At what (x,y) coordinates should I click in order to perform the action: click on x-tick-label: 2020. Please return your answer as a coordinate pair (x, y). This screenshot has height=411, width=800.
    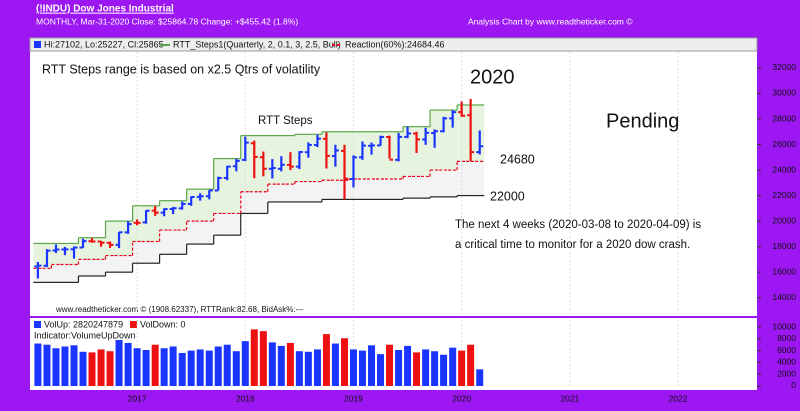
    Looking at the image, I should click on (461, 398).